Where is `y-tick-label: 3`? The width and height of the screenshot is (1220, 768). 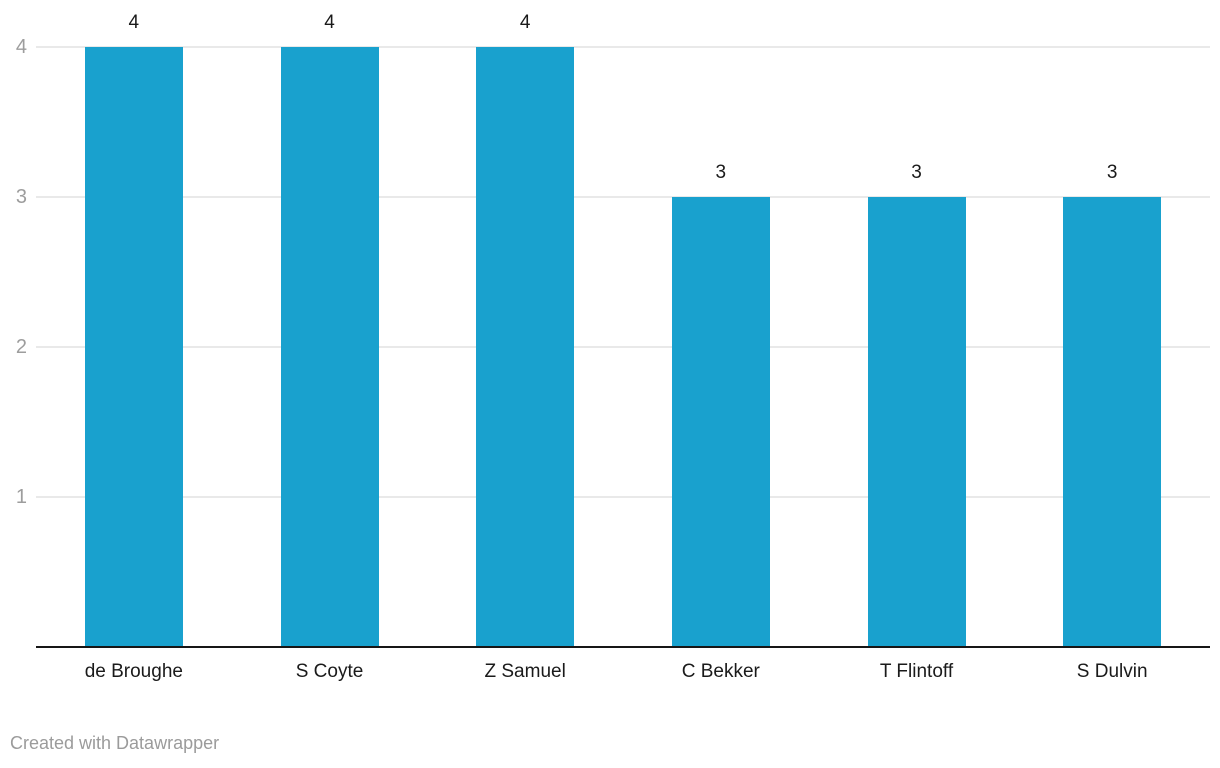 y-tick-label: 3 is located at coordinates (21, 197).